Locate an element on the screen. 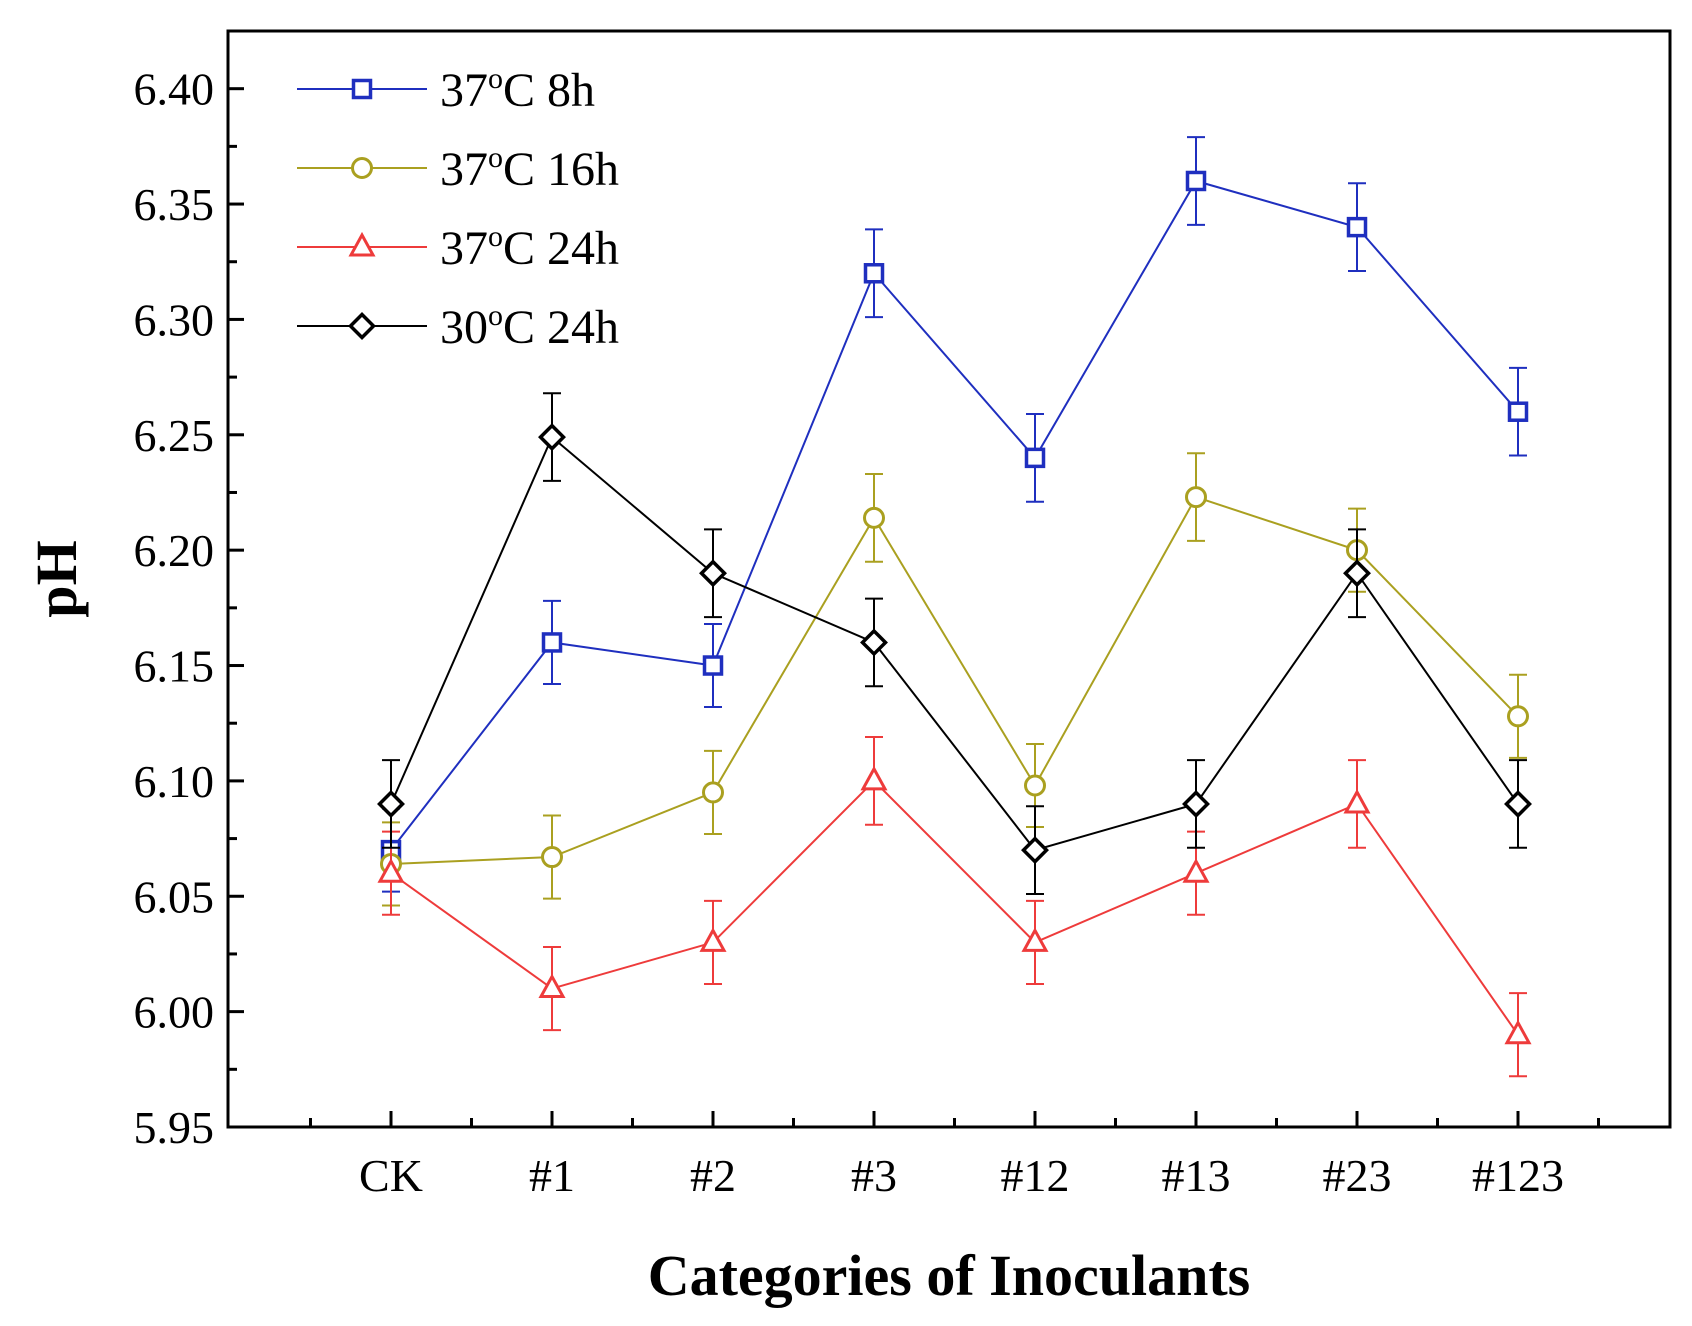 This screenshot has width=1692, height=1326. x-tick-label: #12 is located at coordinates (1035, 1175).